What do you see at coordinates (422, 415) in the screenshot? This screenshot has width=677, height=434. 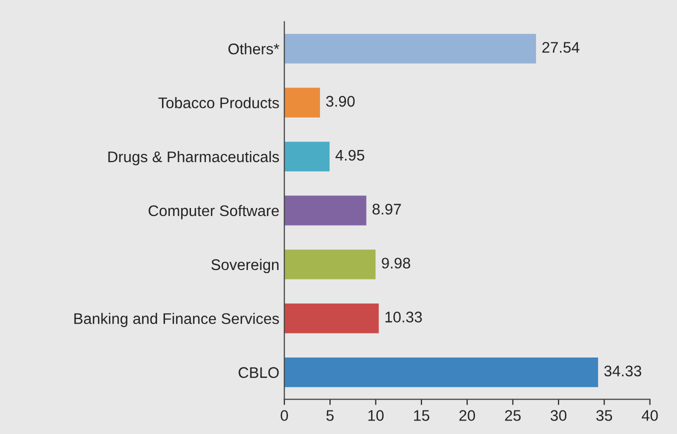 I see `x-tick-label: 15` at bounding box center [422, 415].